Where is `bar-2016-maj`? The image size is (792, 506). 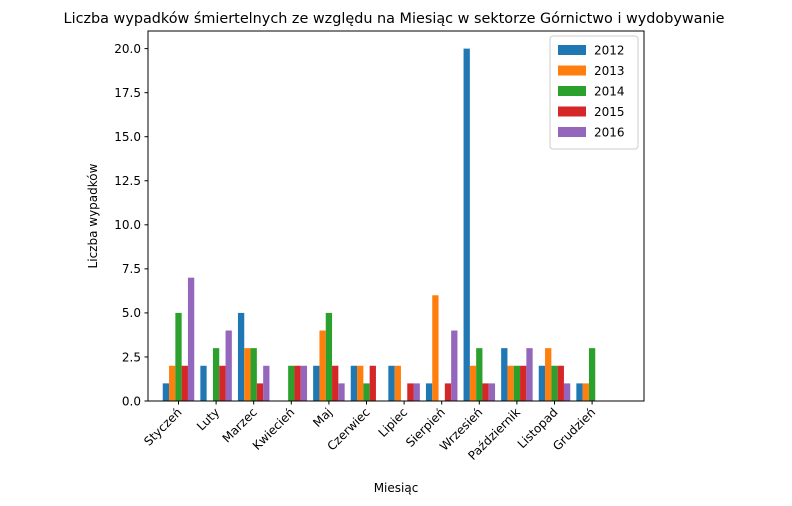
bar-2016-maj is located at coordinates (341, 392).